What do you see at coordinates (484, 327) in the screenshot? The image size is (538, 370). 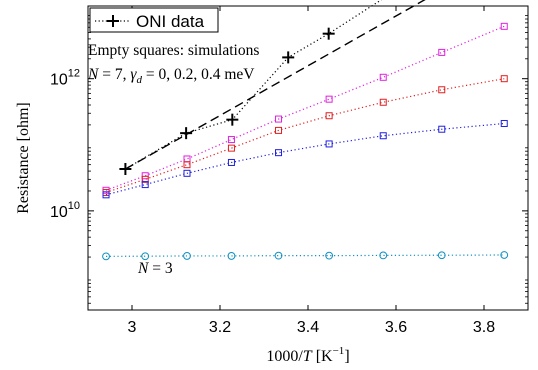 I see `x-tick-label: 3.8` at bounding box center [484, 327].